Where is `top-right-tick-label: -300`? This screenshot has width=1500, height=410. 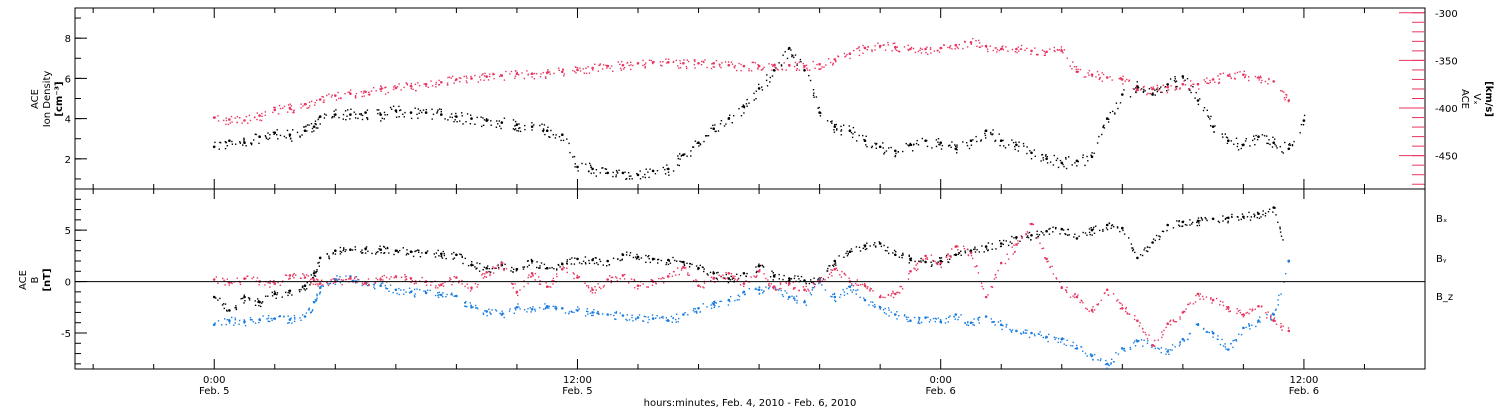 top-right-tick-label: -300 is located at coordinates (1446, 14).